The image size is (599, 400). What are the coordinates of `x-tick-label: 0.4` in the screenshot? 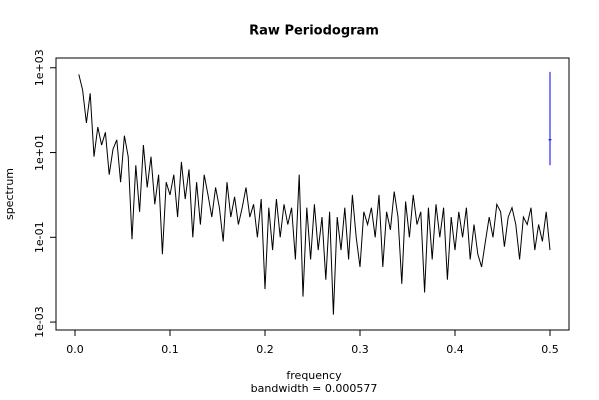 It's located at (455, 349).